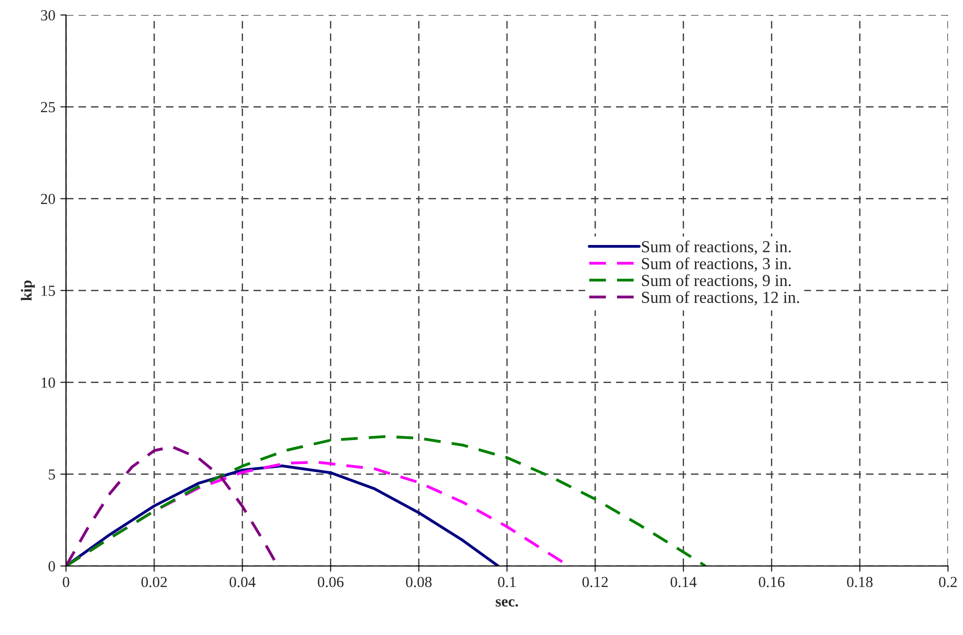 The width and height of the screenshot is (963, 635). Describe the element at coordinates (860, 582) in the screenshot. I see `x-tick-label: 0.18` at that location.